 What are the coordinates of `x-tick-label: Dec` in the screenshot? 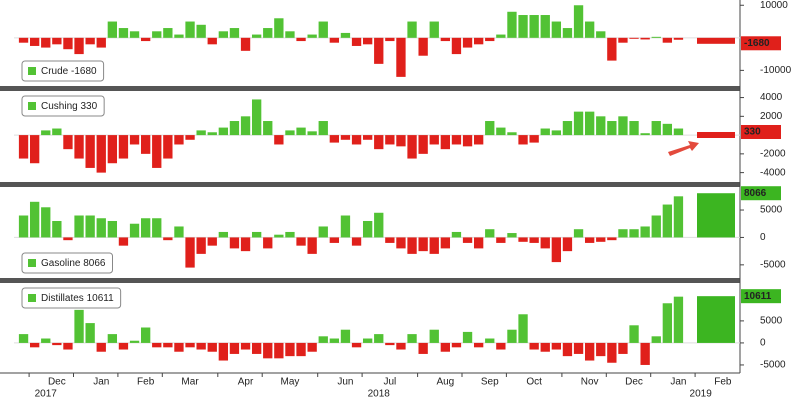 It's located at (634, 382).